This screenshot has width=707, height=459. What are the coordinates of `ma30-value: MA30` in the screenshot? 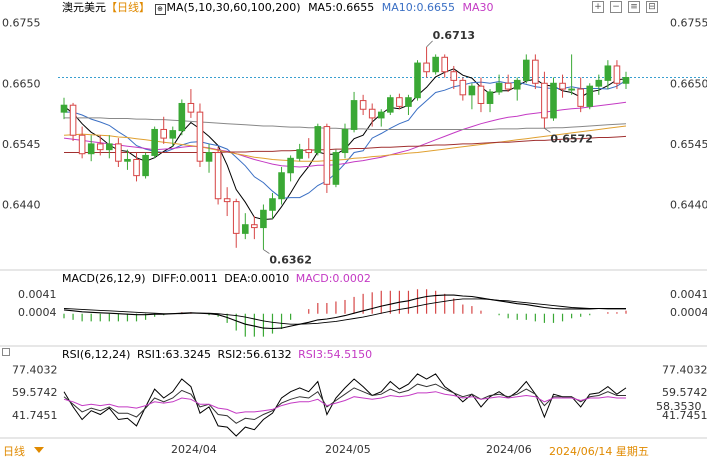 It's located at (478, 7).